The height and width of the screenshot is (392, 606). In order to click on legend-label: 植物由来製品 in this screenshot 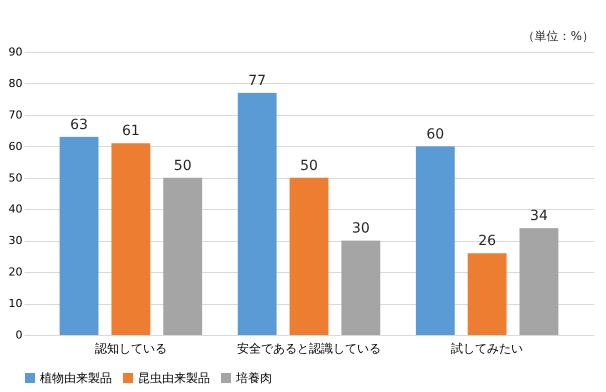, I will do `click(76, 378)`.